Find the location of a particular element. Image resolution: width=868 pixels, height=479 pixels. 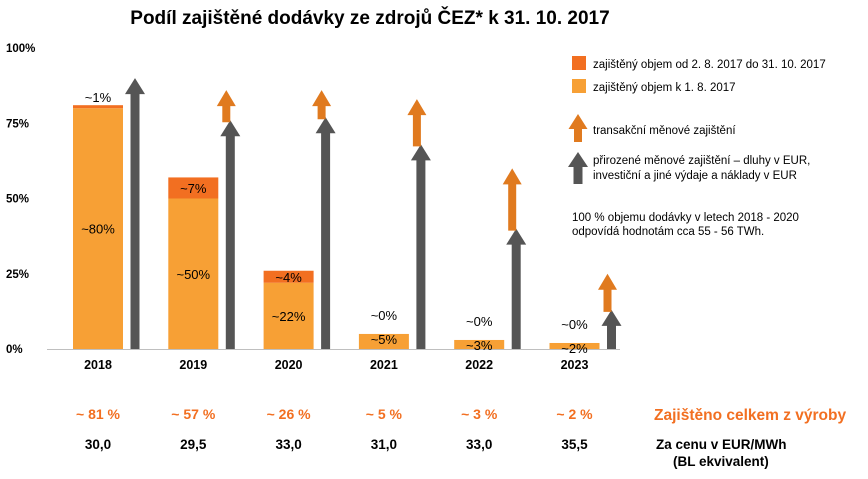

bar-data-label: ~4% is located at coordinates (288, 277).